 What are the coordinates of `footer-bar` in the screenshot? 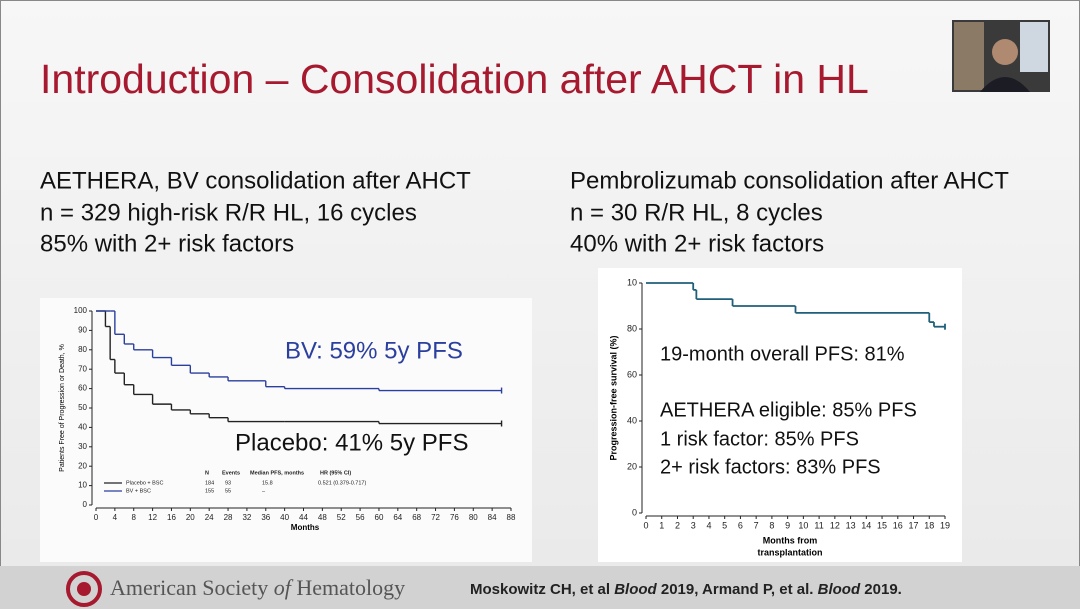 It's located at (540, 587).